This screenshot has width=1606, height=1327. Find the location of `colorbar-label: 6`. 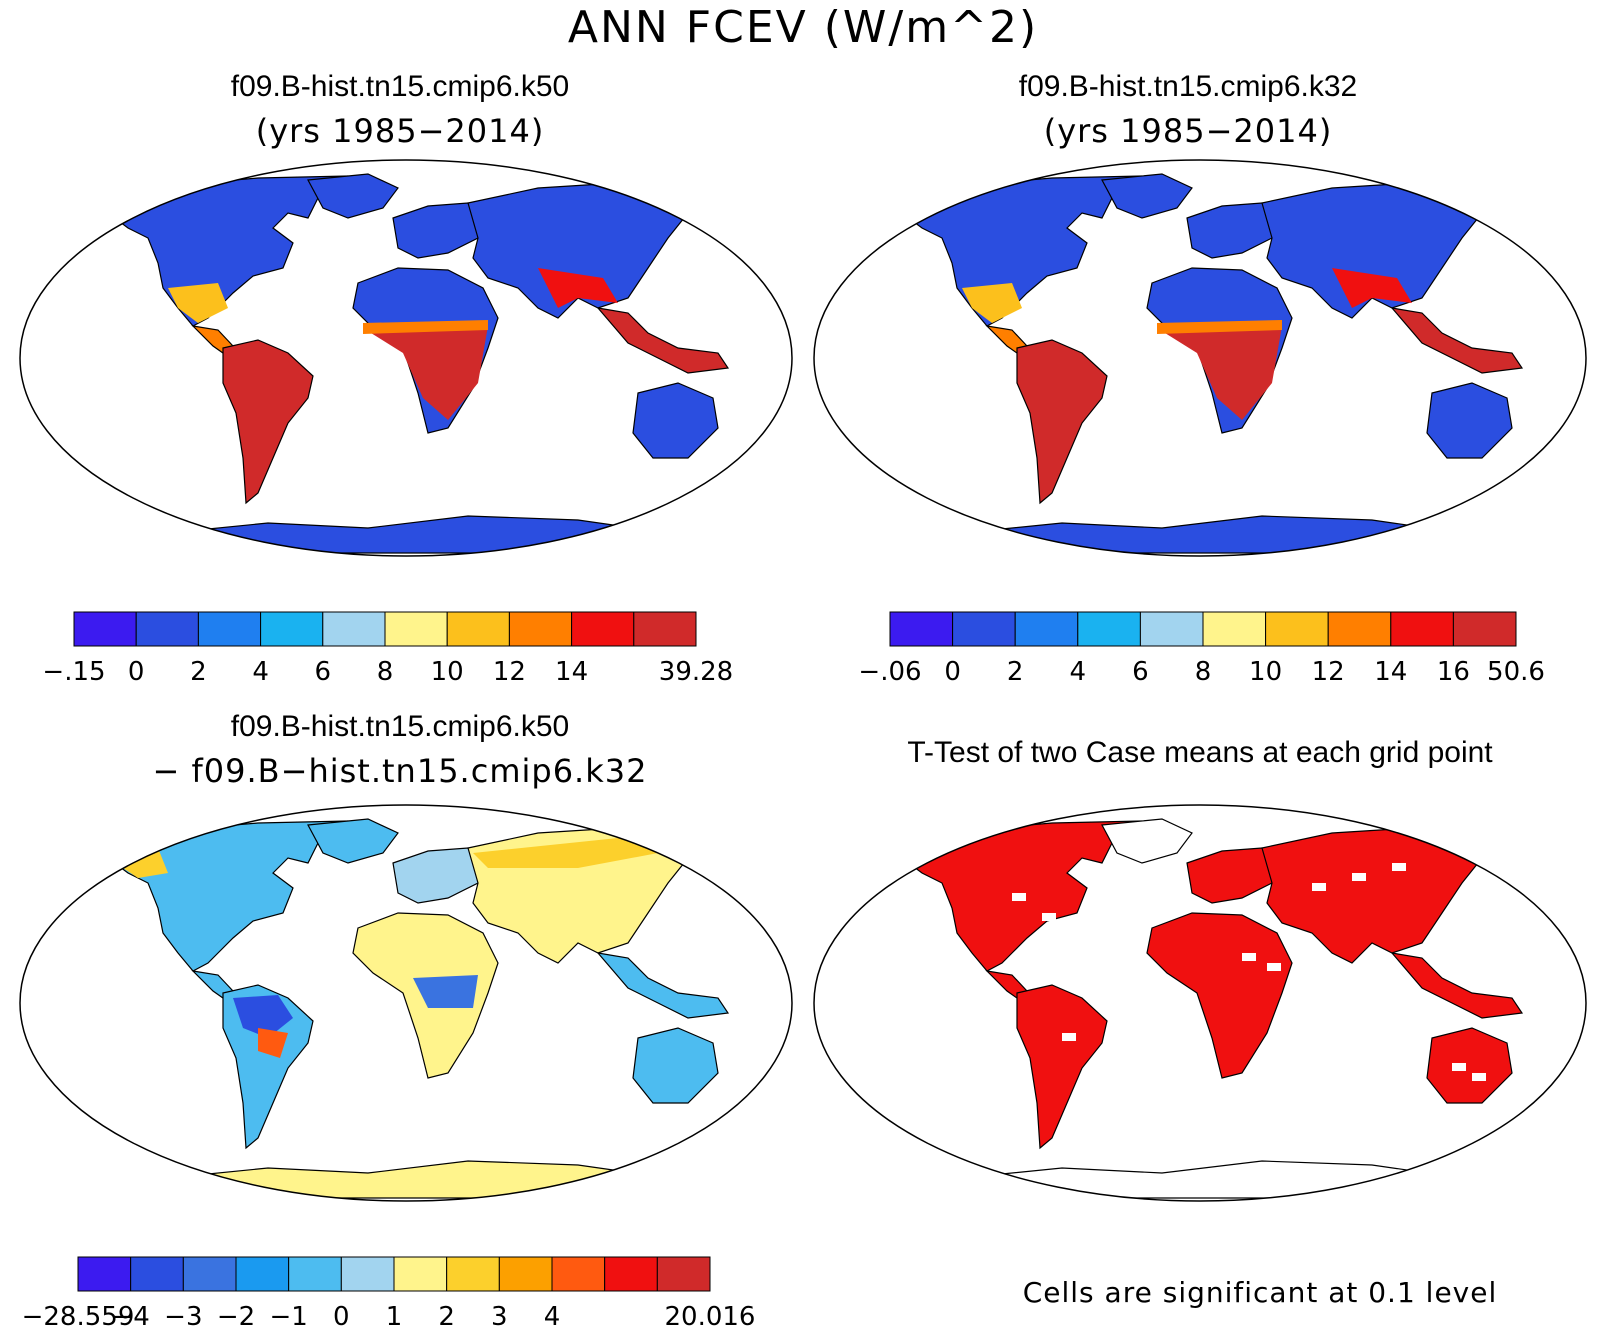

colorbar-label: 6 is located at coordinates (323, 672).